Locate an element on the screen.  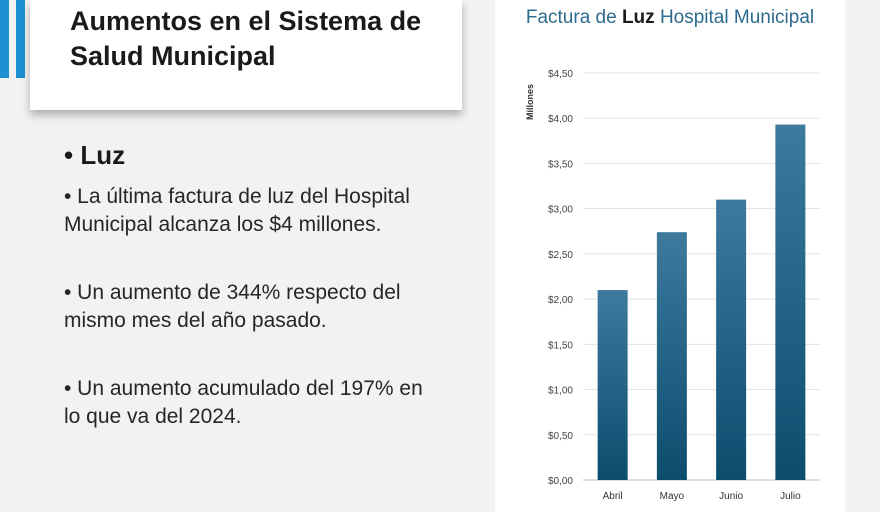
y-tick-label: $0,50 is located at coordinates (560, 436).